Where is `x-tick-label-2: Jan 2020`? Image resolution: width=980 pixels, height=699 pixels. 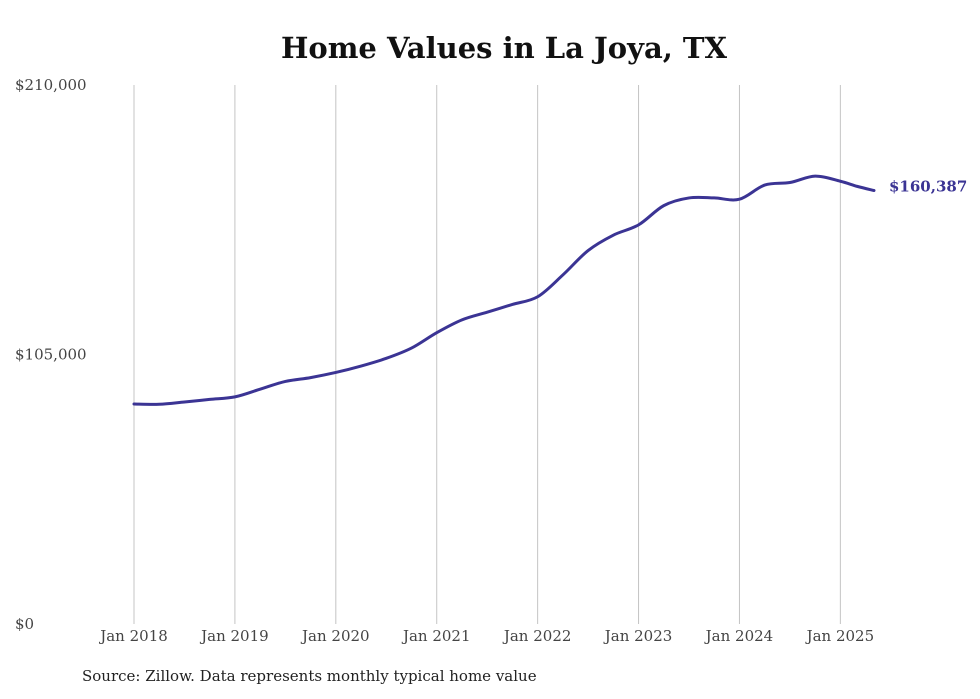
x-tick-label-2: Jan 2020 is located at coordinates (335, 636).